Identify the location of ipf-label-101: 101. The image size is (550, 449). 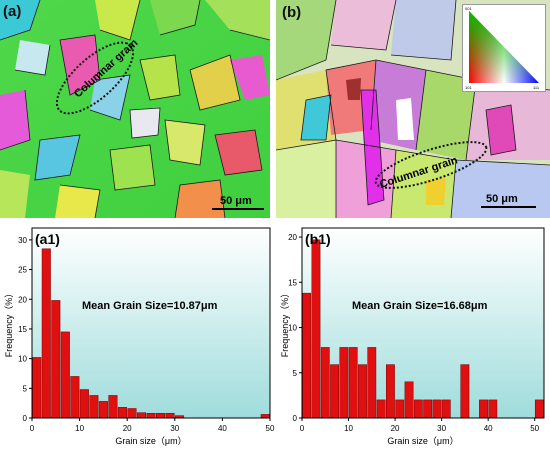
(468, 87).